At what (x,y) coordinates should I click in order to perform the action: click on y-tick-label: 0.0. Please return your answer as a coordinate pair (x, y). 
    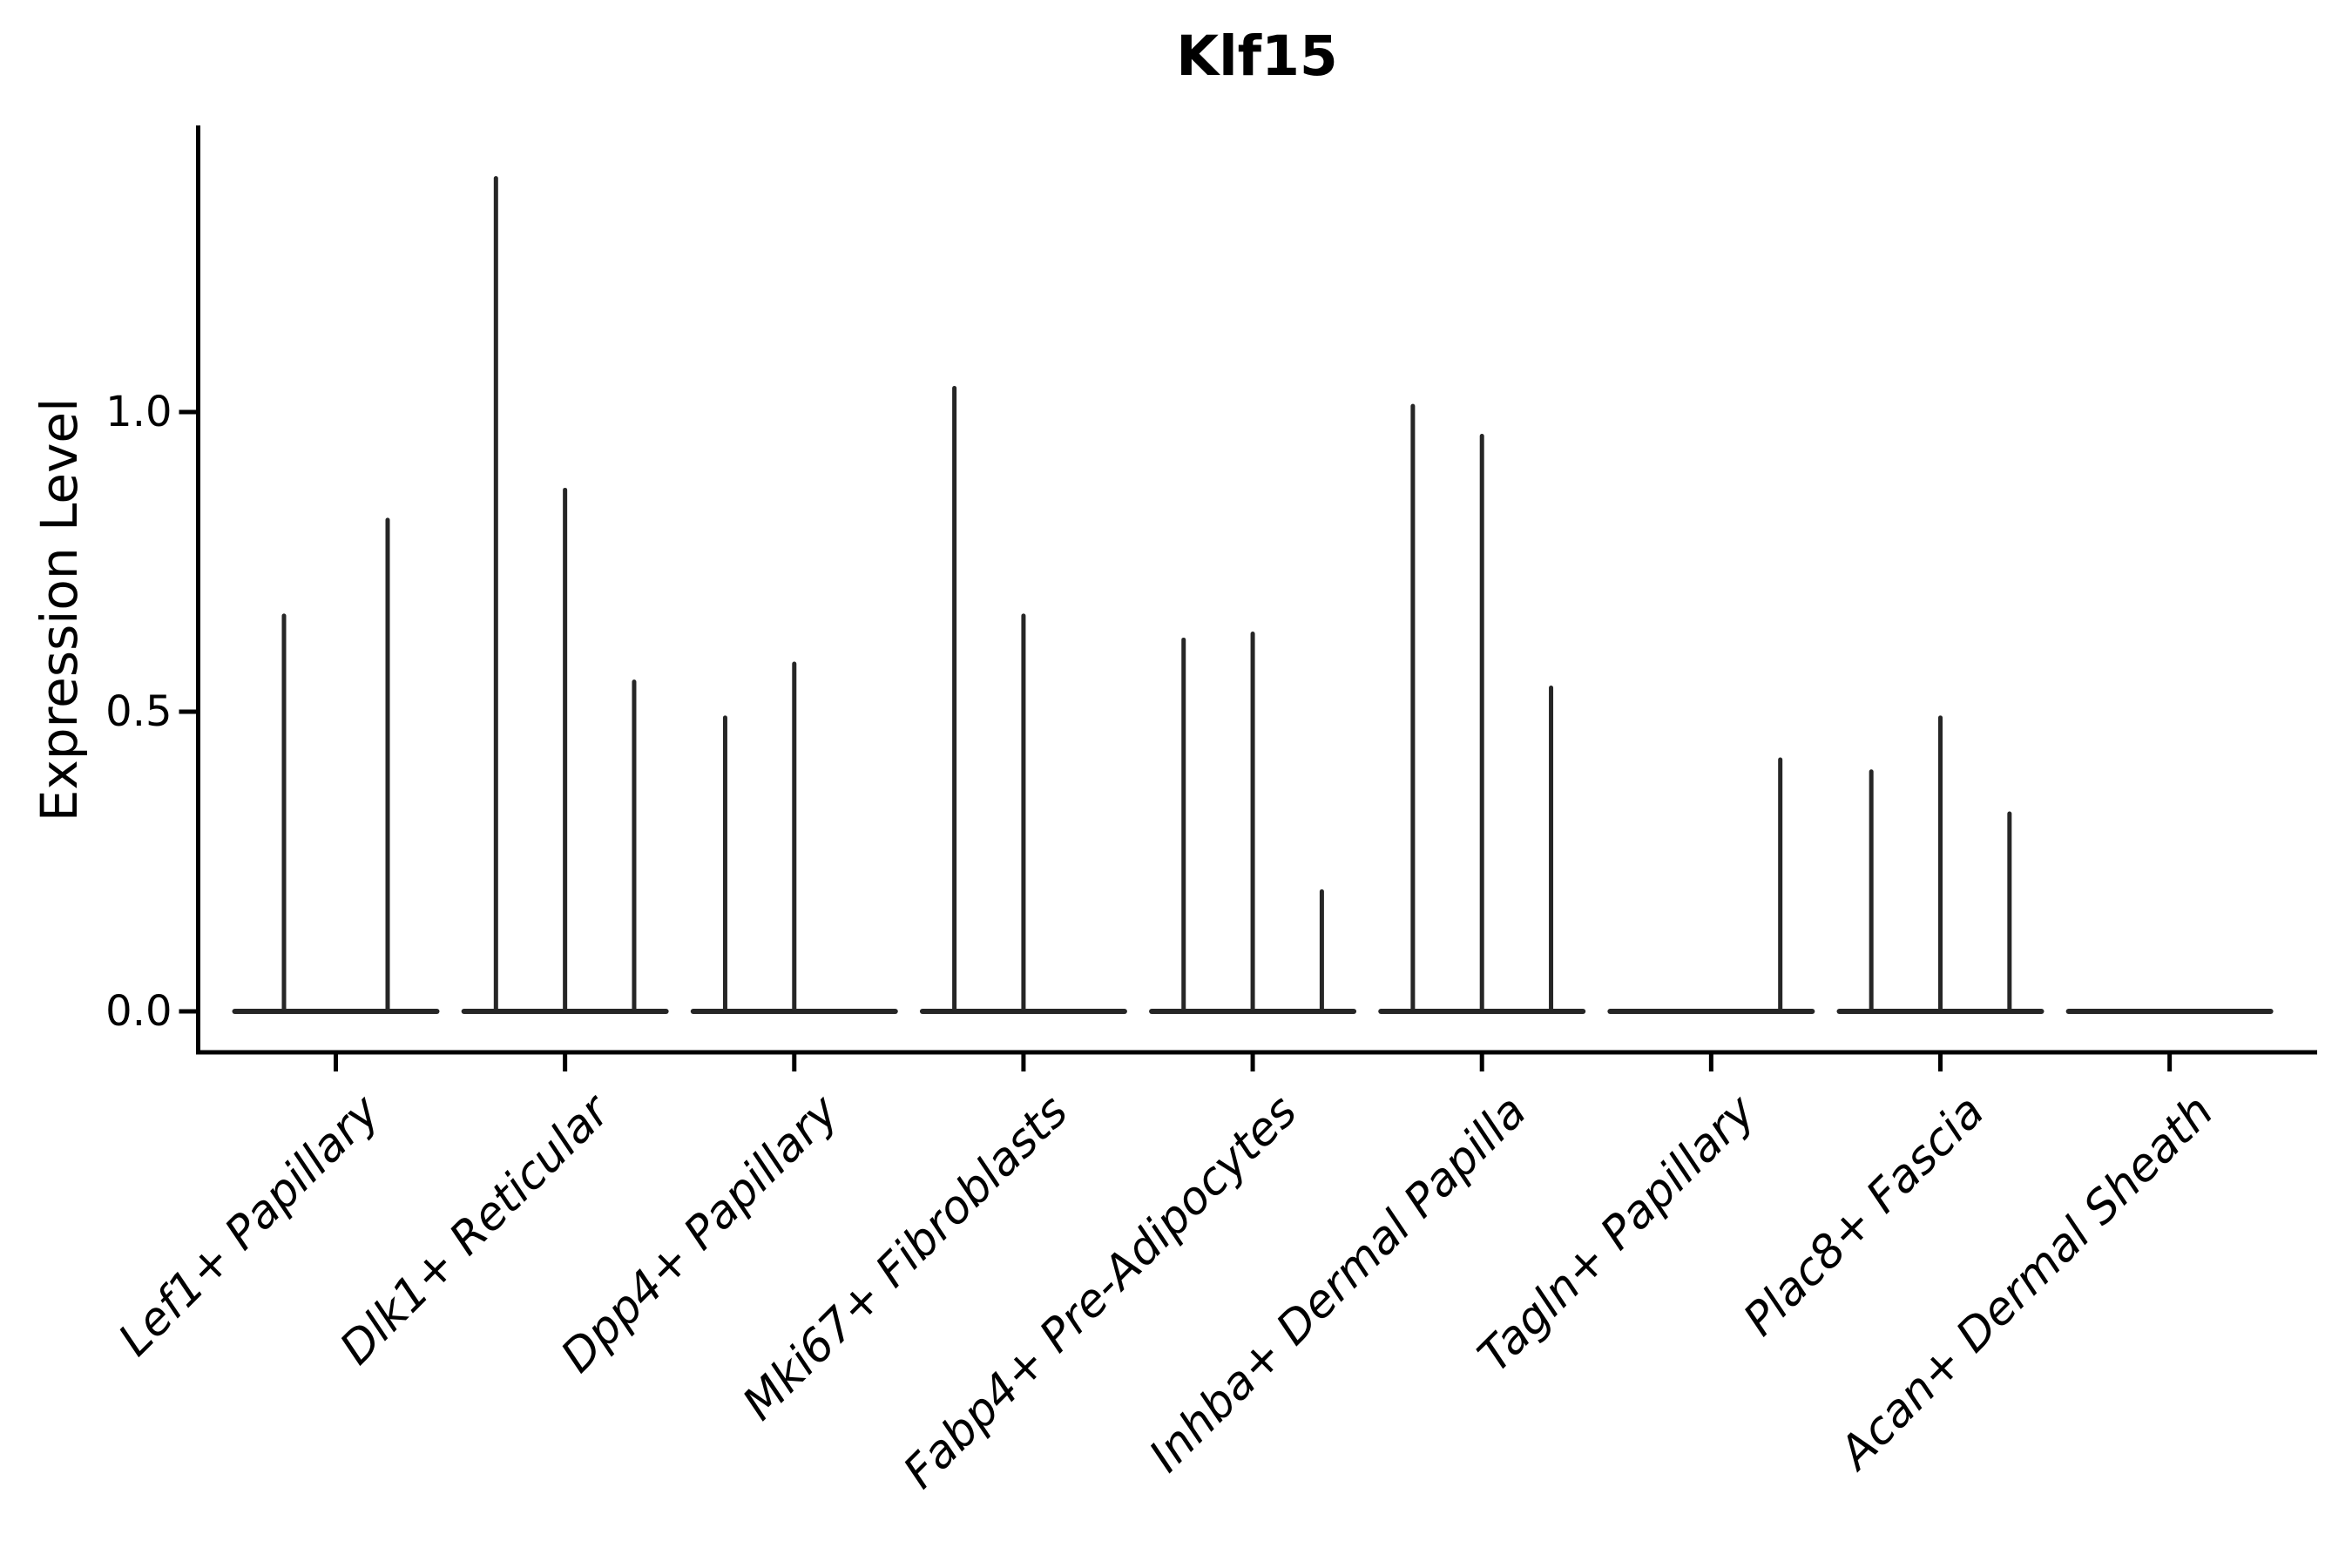
    Looking at the image, I should click on (138, 1012).